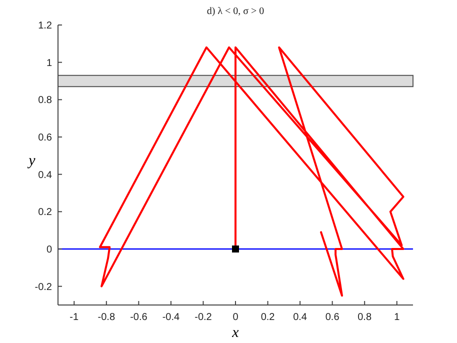 This screenshot has height=343, width=457. What do you see at coordinates (139, 317) in the screenshot?
I see `x-tick-label: -0.6` at bounding box center [139, 317].